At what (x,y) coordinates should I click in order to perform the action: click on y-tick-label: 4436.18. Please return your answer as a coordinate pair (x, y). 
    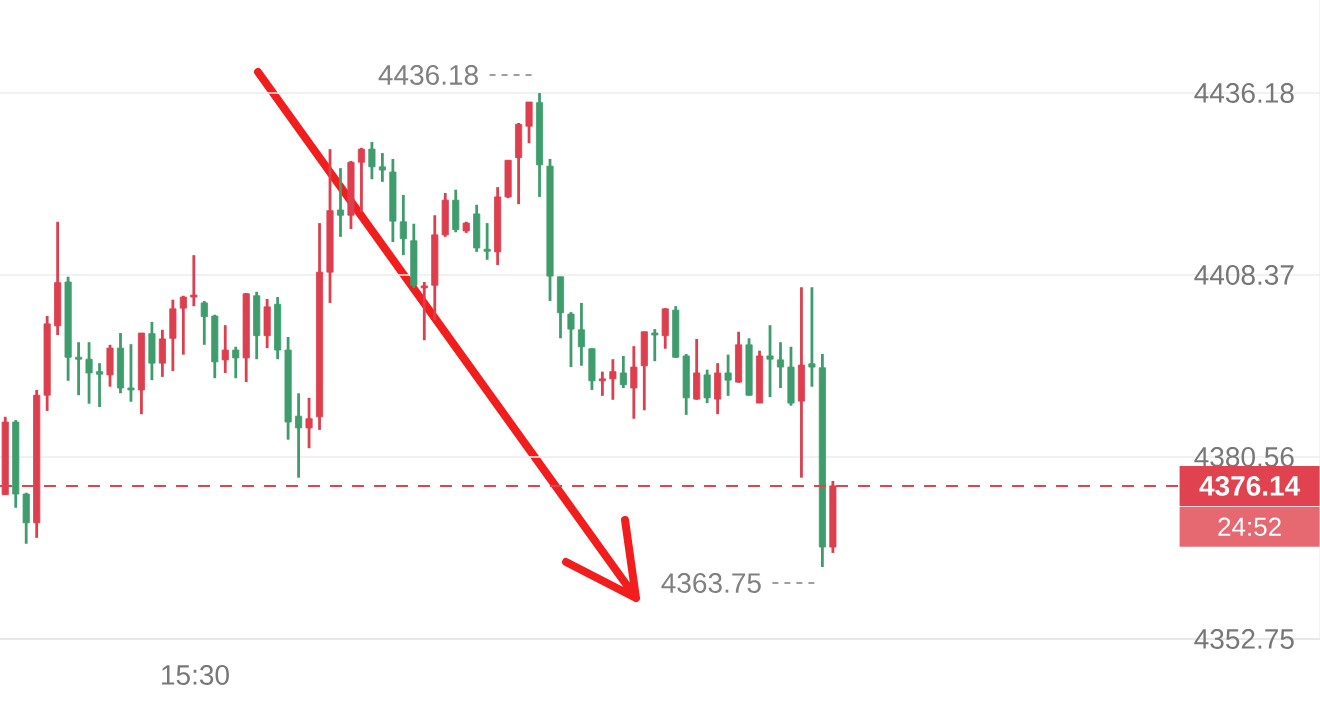
    Looking at the image, I should click on (1244, 93).